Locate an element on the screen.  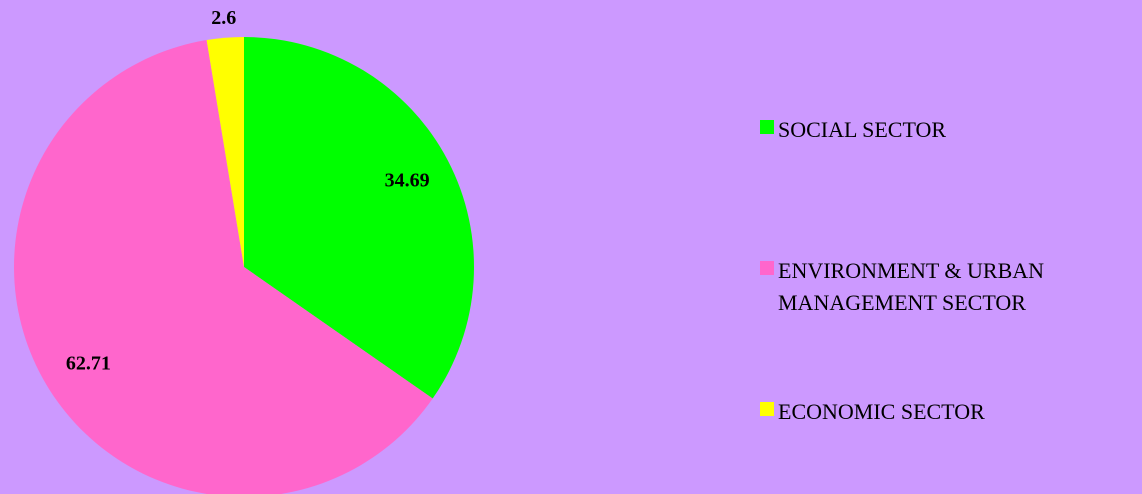
data-label: 62.71 is located at coordinates (88, 364).